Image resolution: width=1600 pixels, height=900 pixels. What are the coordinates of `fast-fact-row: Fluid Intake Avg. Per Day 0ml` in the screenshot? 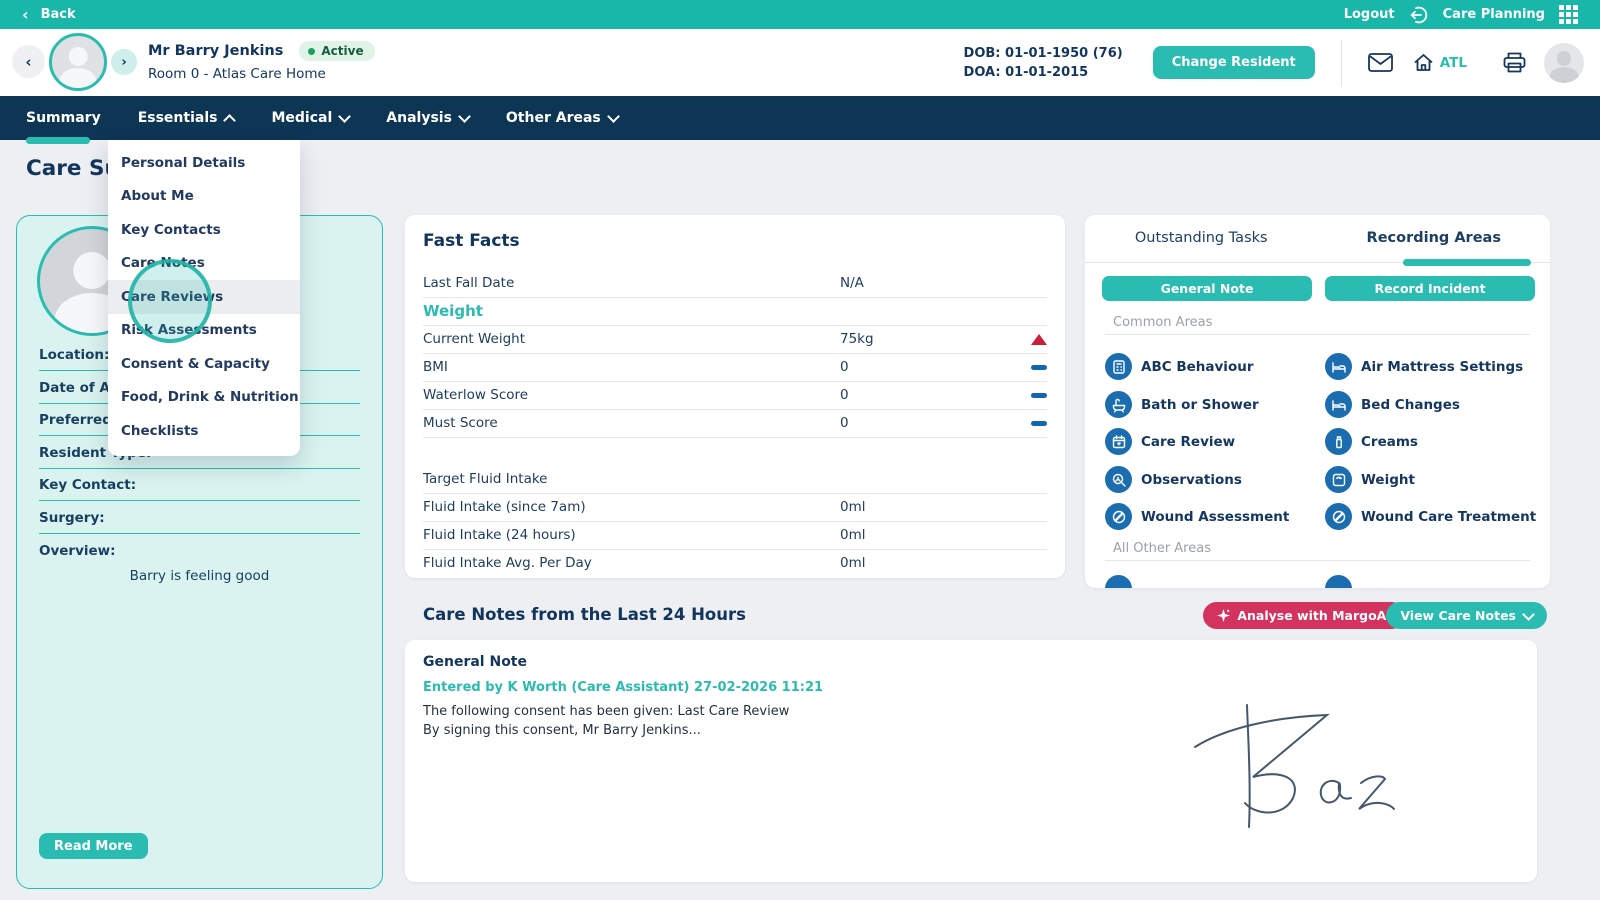 It's located at (644, 563).